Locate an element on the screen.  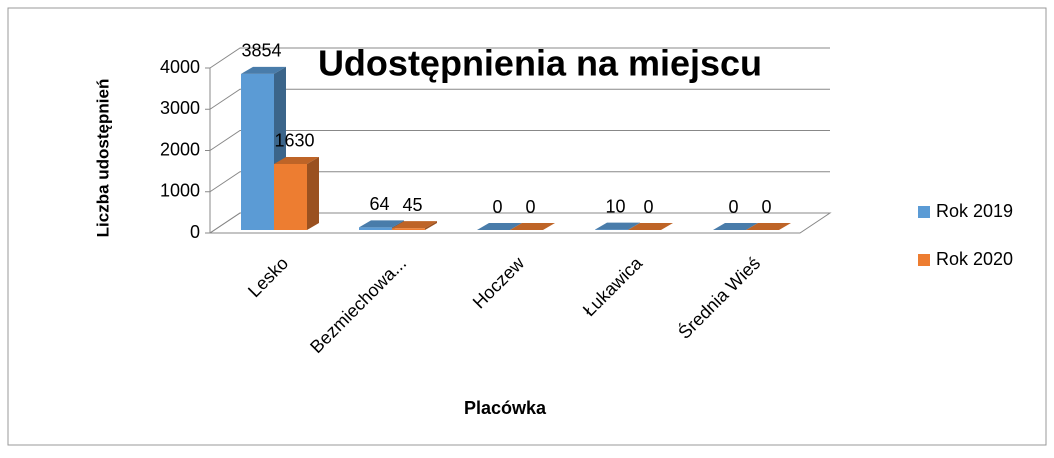
y-tick-label: 2000 is located at coordinates (180, 149).